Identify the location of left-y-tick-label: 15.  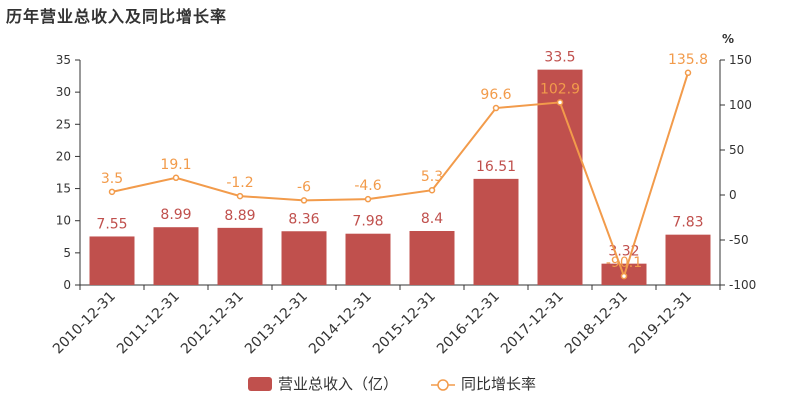
(63, 189).